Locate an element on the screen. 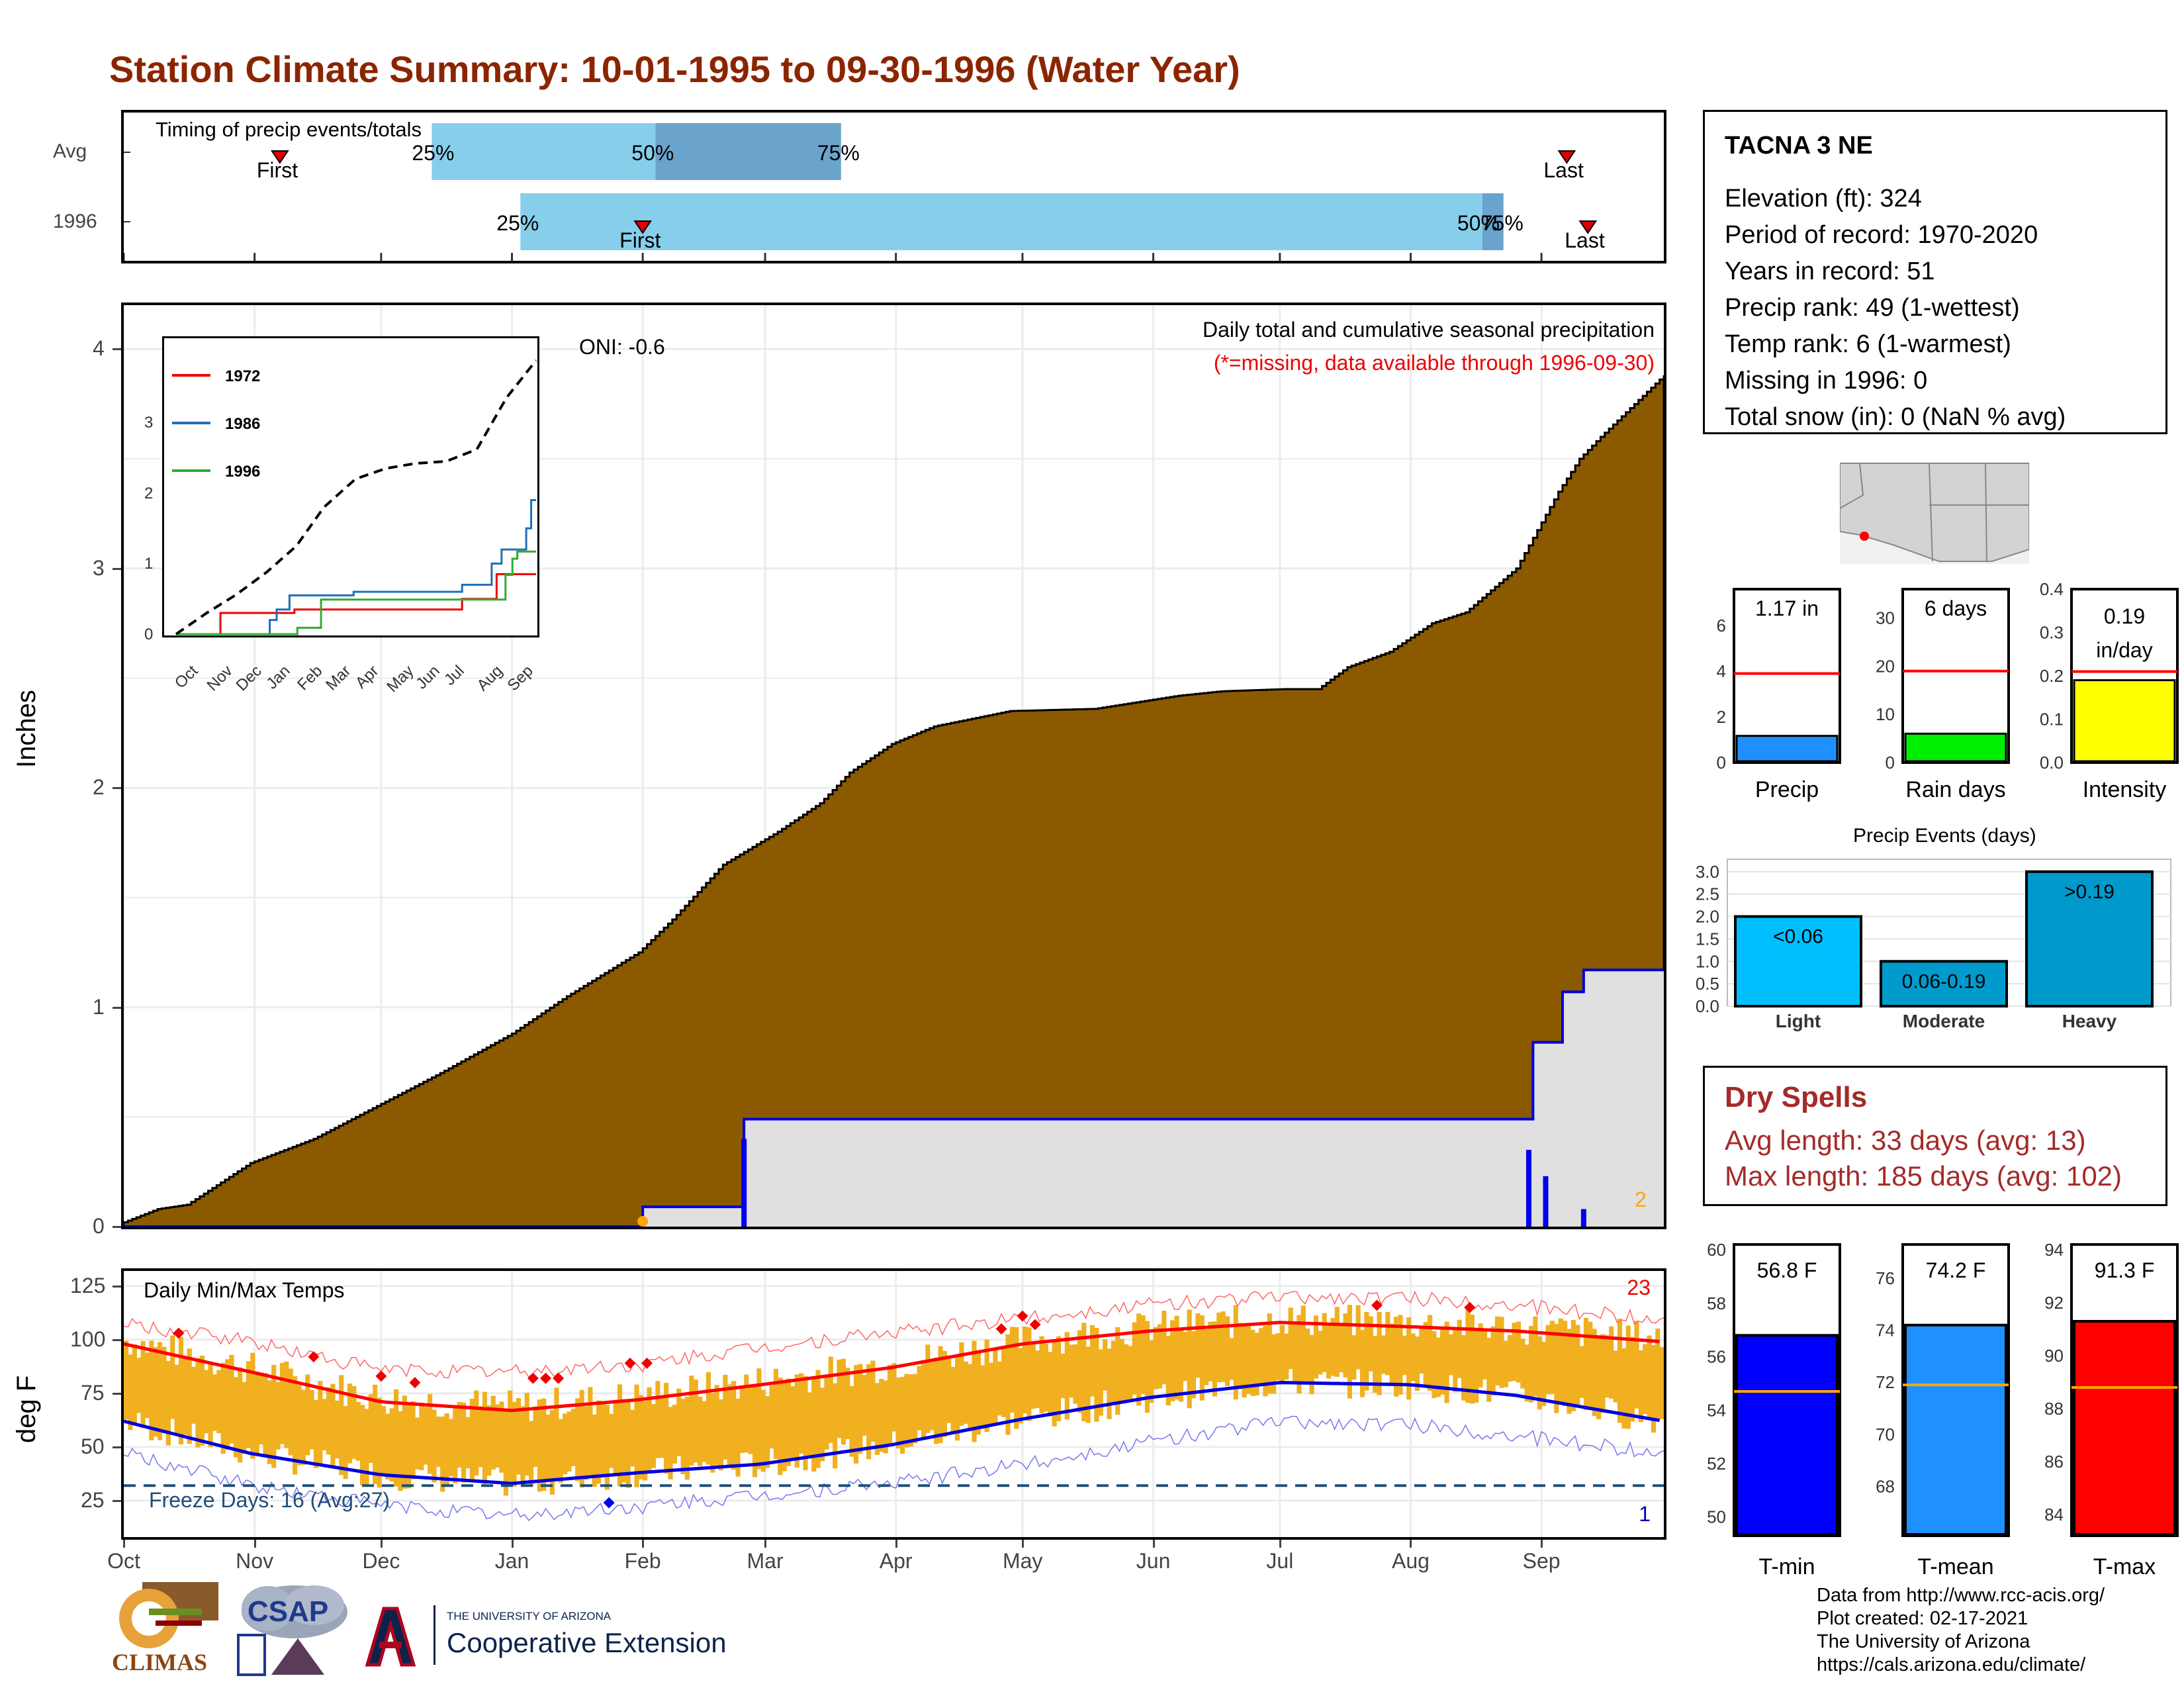 This screenshot has width=2184, height=1688. precip-1996-line is located at coordinates (894, 1097).